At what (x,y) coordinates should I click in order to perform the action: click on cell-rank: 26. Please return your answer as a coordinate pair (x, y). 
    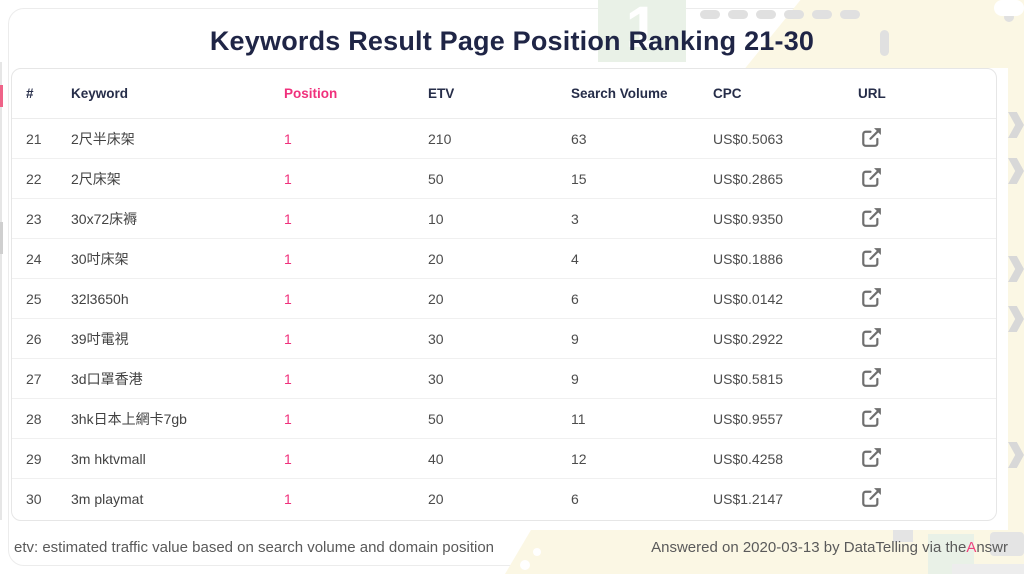
    Looking at the image, I should click on (34, 338).